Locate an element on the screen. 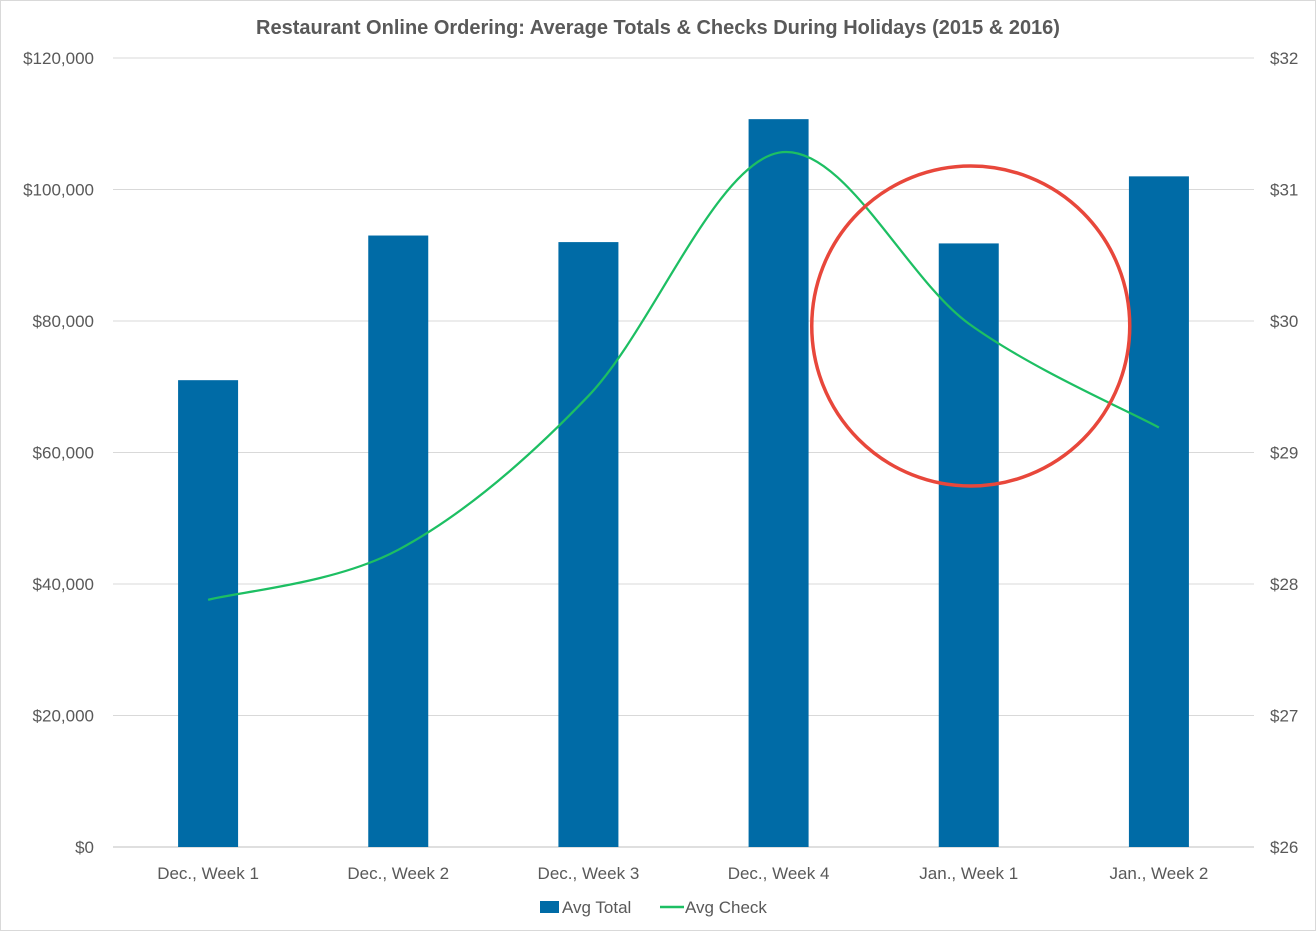  annotation-layer is located at coordinates (971, 326).